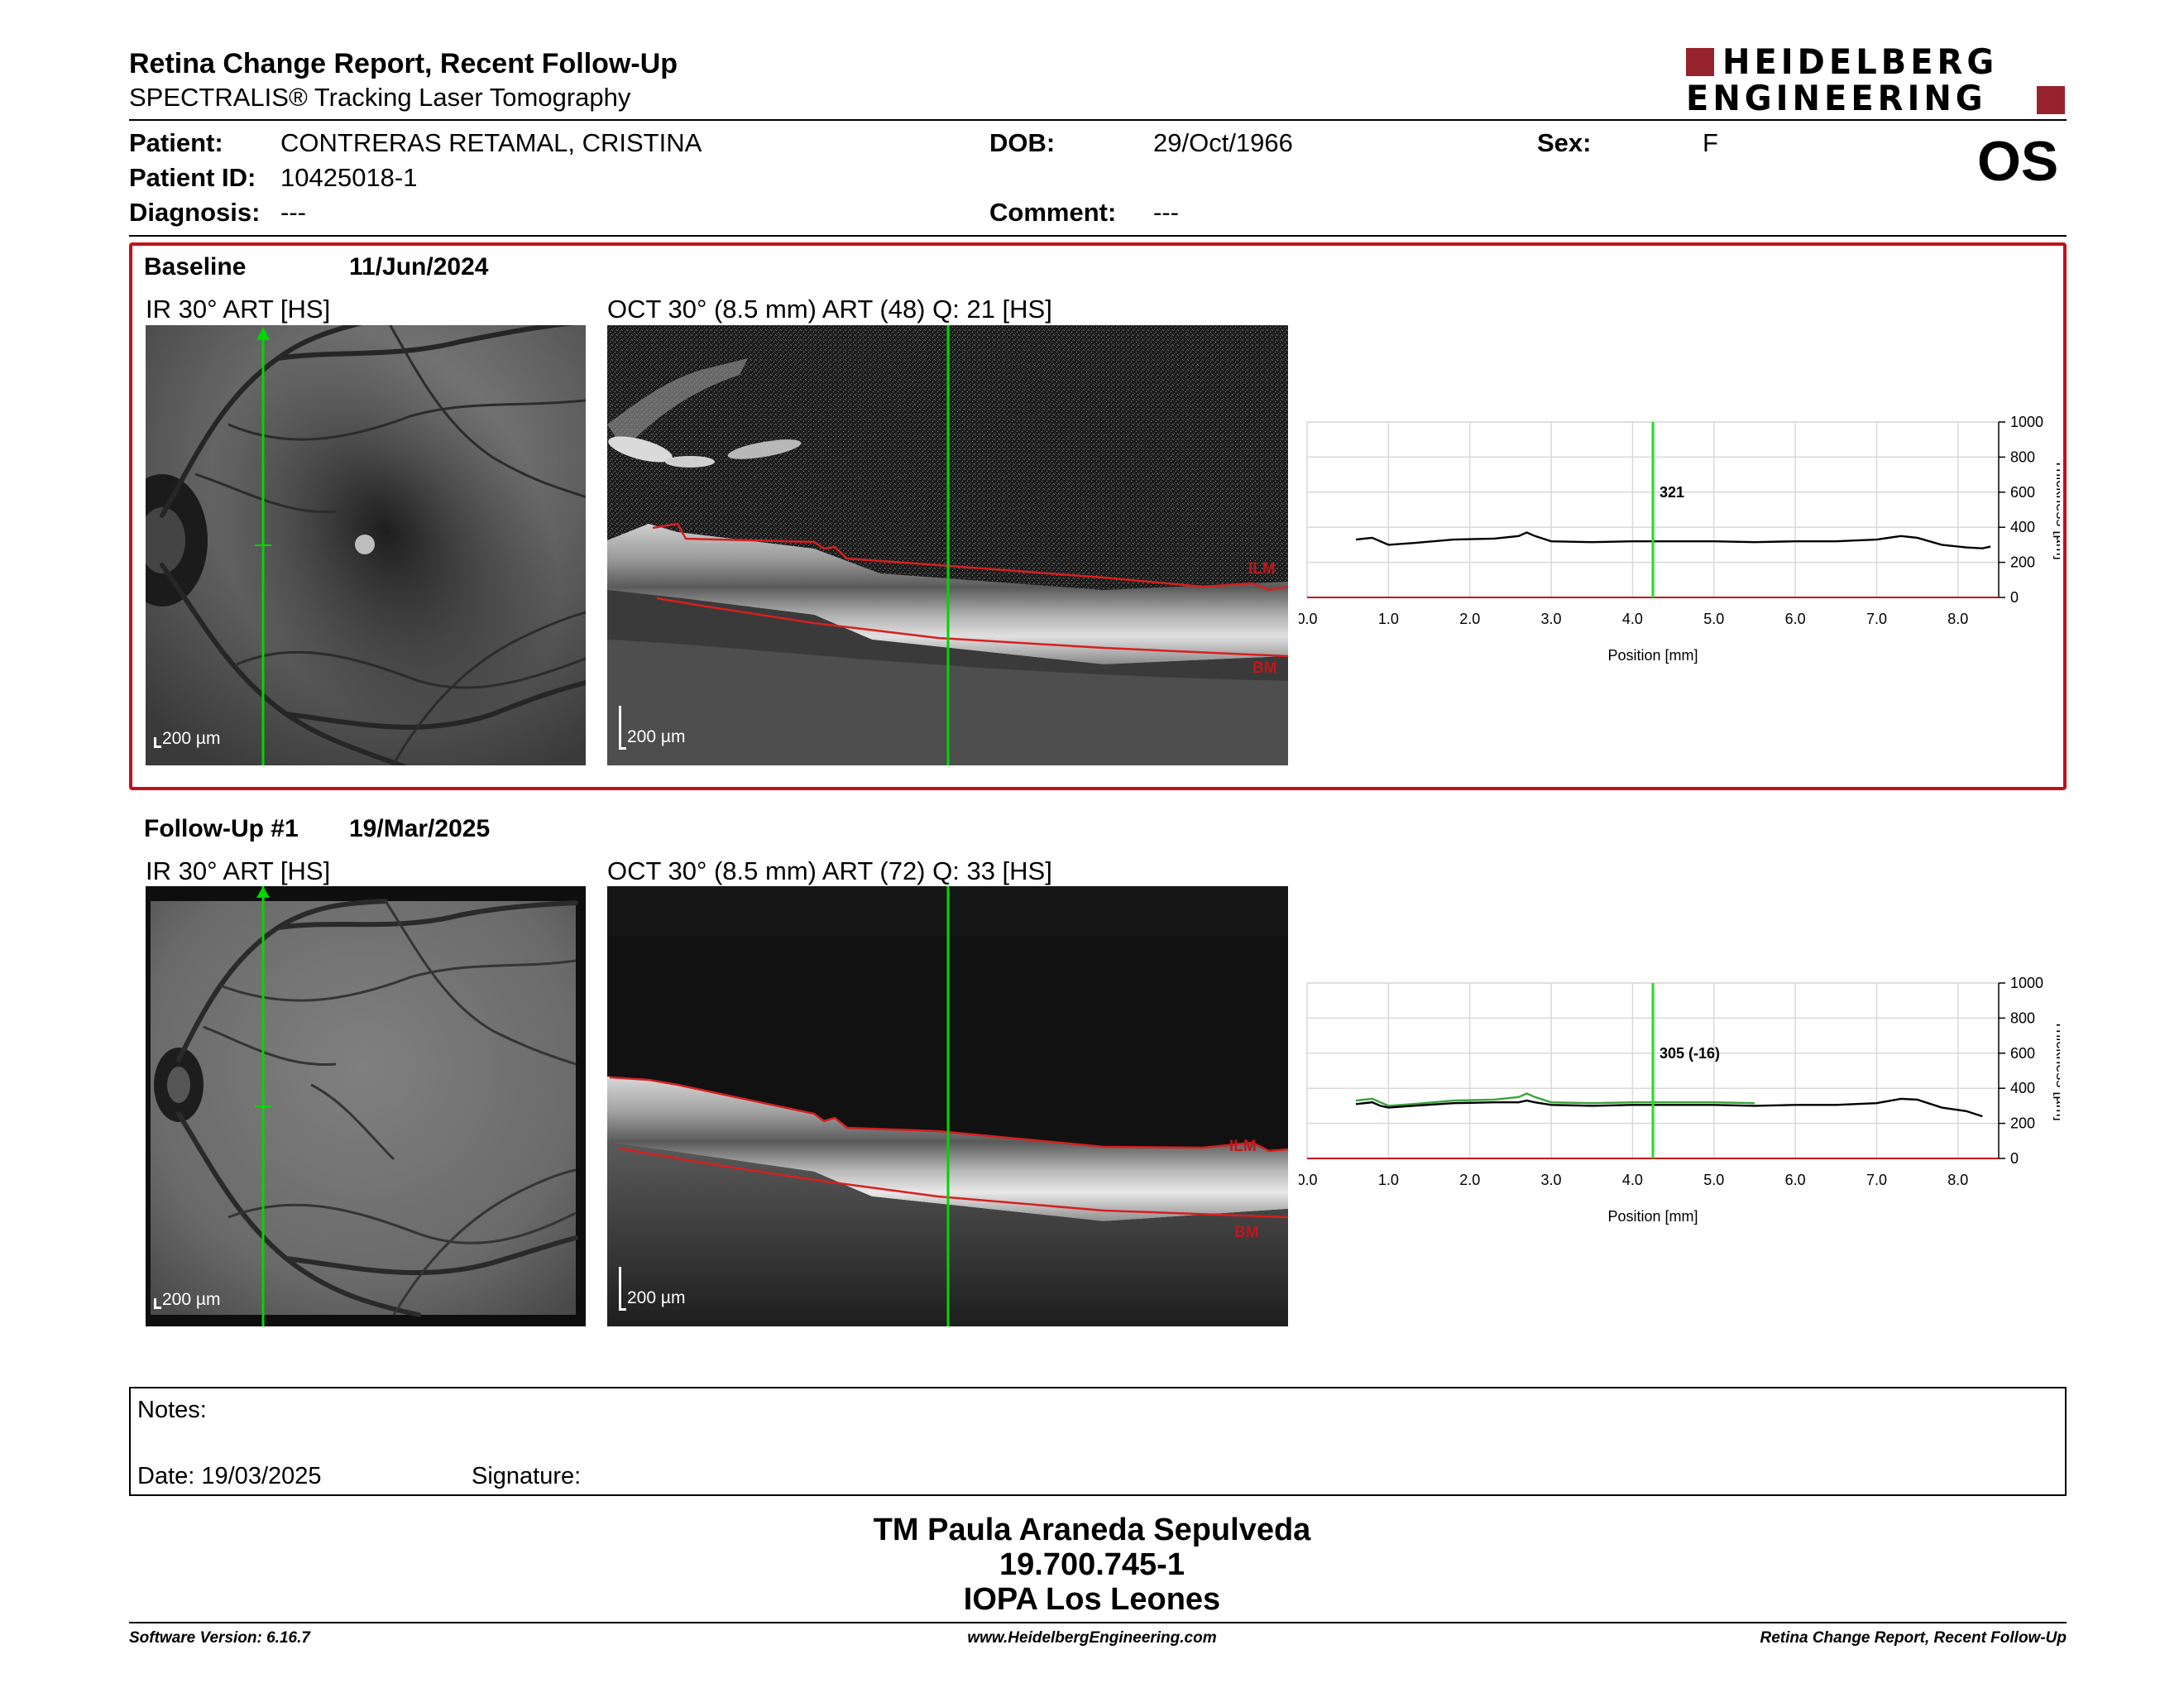 This screenshot has height=1688, width=2184. What do you see at coordinates (1672, 492) in the screenshot?
I see `marker-value-label: 321` at bounding box center [1672, 492].